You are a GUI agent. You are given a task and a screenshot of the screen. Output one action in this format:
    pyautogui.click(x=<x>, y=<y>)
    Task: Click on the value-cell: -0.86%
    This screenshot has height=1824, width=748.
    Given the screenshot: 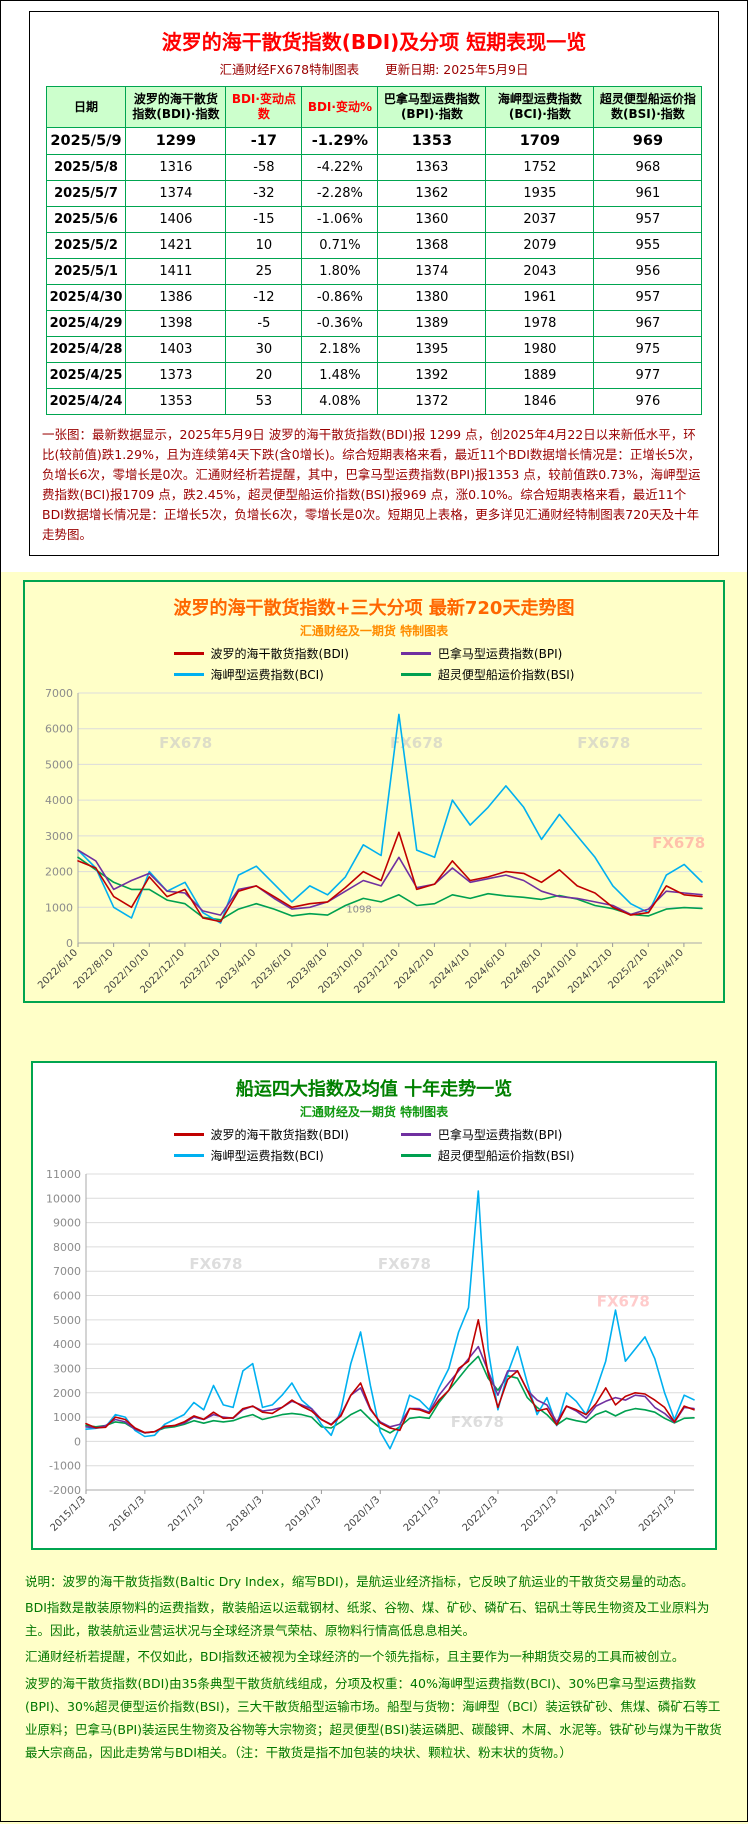 What is the action you would take?
    pyautogui.click(x=340, y=297)
    